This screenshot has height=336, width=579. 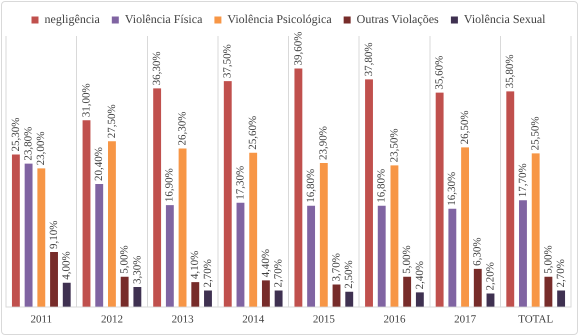 I want to click on data-label: 23,80%, so click(x=28, y=143).